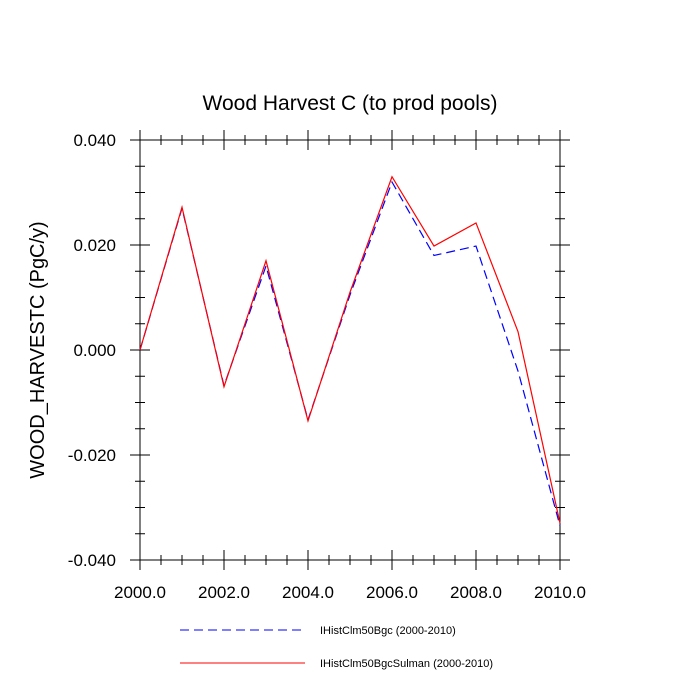 The height and width of the screenshot is (700, 700). I want to click on x-tick-label: 2004.0, so click(308, 592).